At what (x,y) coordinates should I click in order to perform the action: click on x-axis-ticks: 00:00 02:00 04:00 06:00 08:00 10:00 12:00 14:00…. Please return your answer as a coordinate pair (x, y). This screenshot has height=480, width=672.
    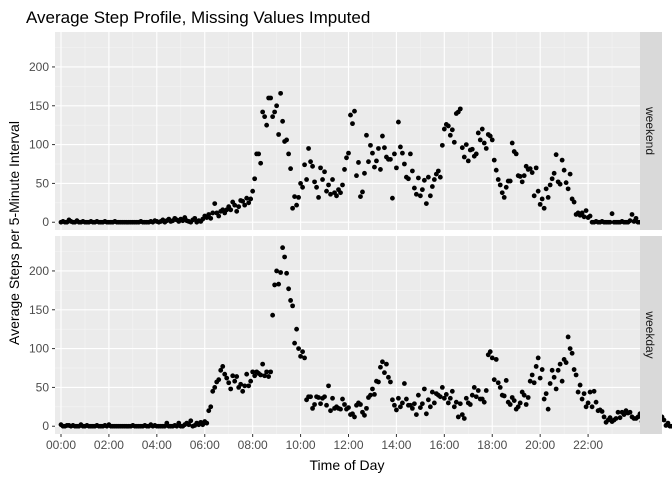
    Looking at the image, I should click on (324, 443).